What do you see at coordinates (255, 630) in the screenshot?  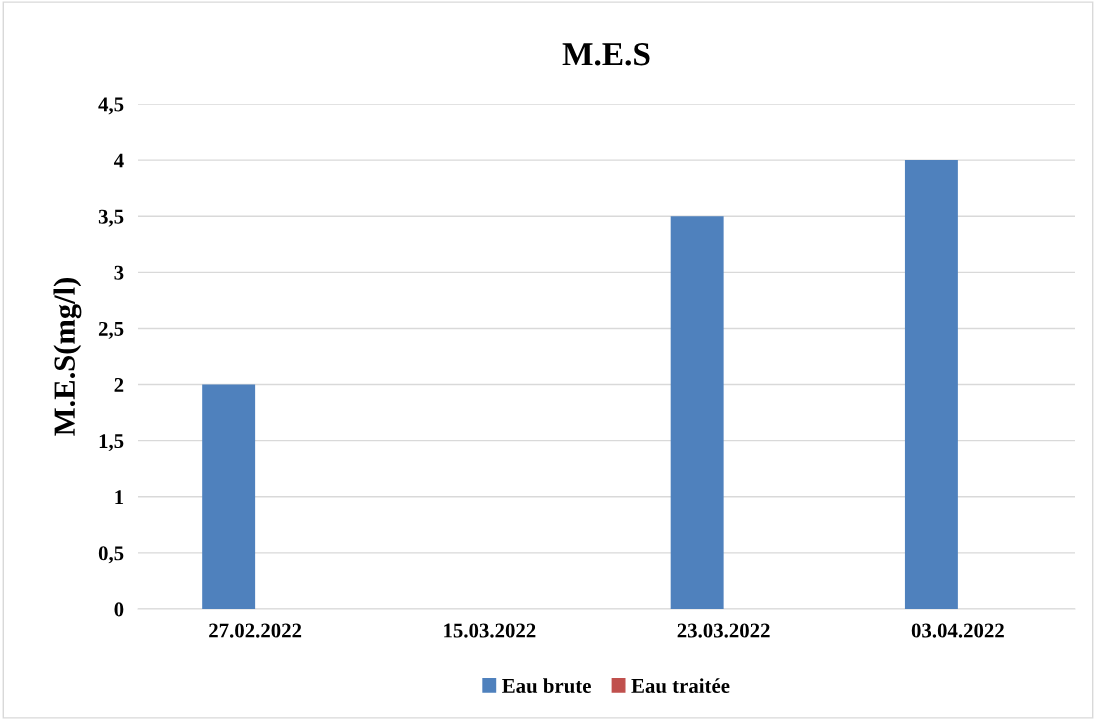 I see `x-tick-label: 27.02.2022` at bounding box center [255, 630].